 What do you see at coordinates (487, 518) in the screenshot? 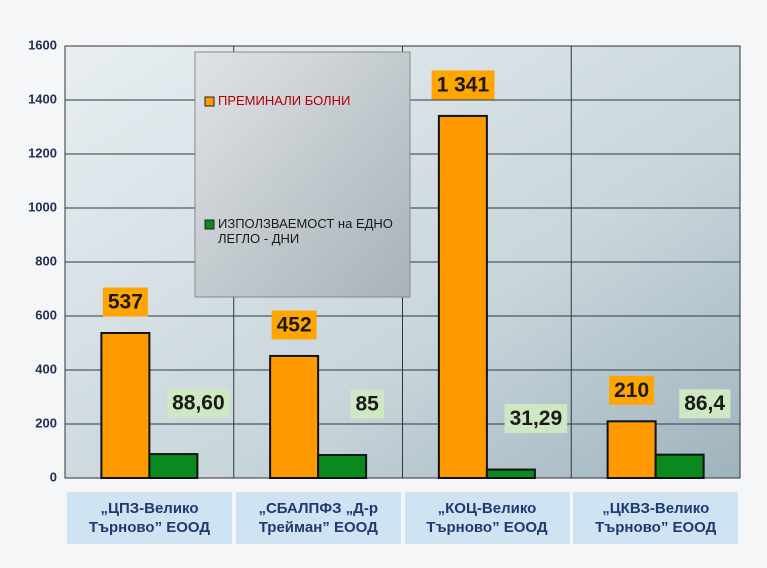
I see `x-tick-label: „КОЦ-Велико Търново” ЕООД` at bounding box center [487, 518].